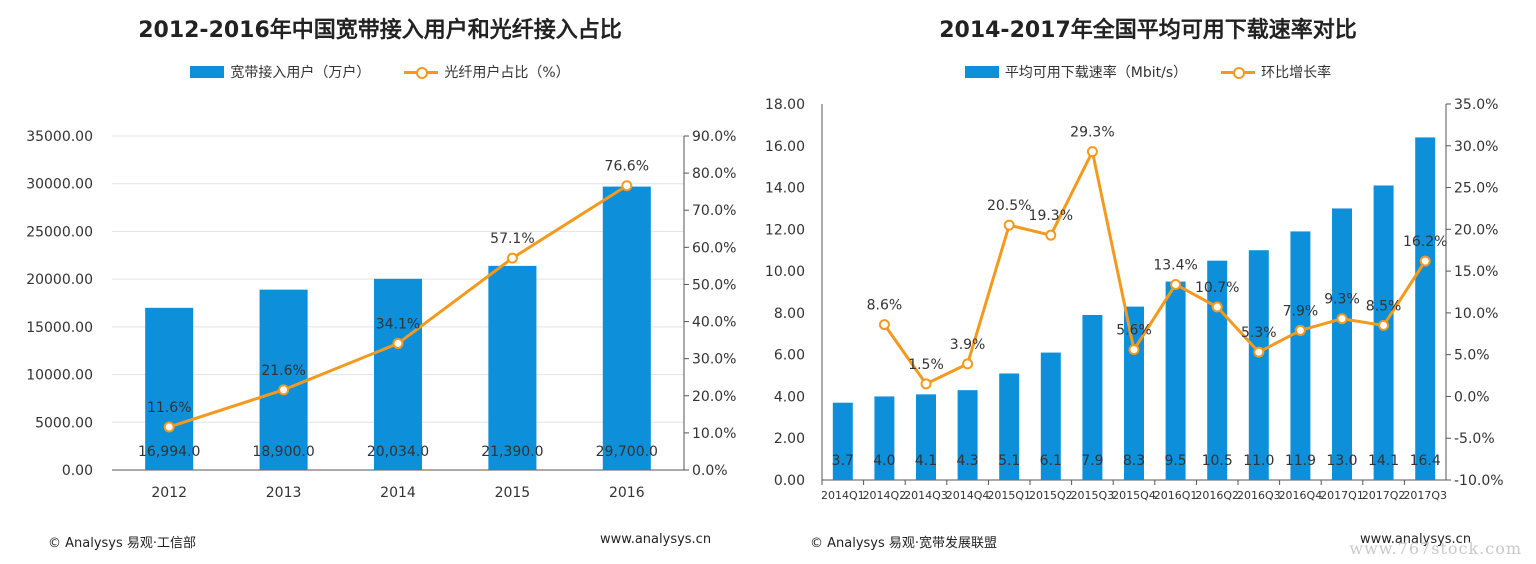 Image resolution: width=1536 pixels, height=564 pixels. I want to click on y-tick-label: 14.00, so click(785, 189).